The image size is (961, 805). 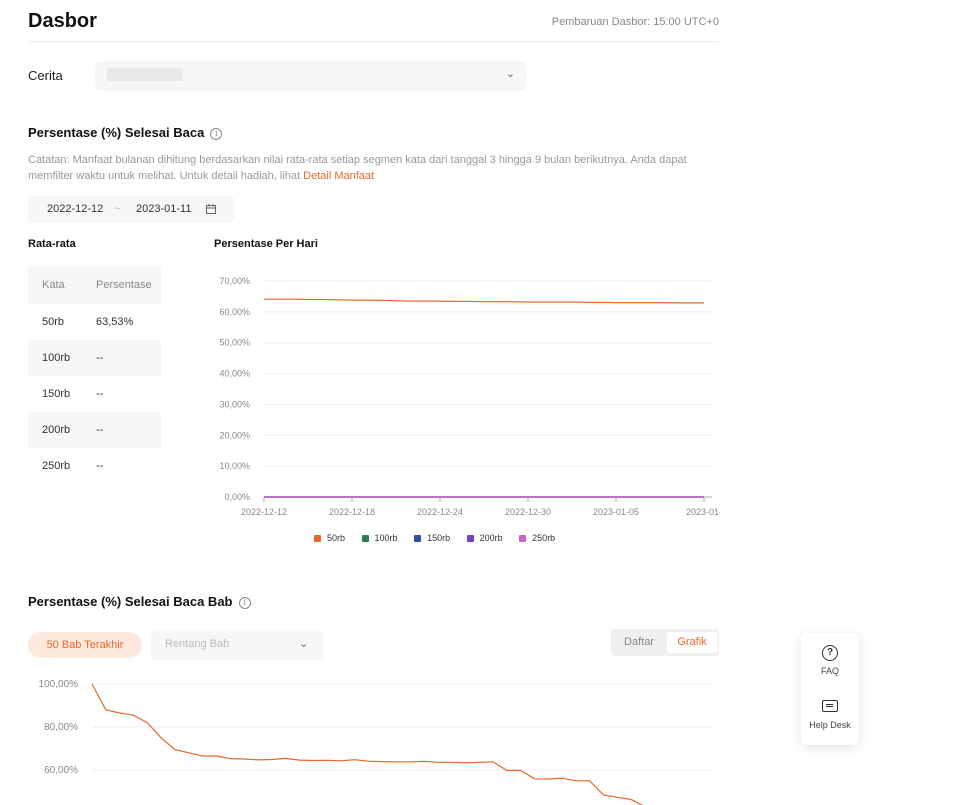 I want to click on y-tick-label: 20,00%, so click(x=234, y=435).